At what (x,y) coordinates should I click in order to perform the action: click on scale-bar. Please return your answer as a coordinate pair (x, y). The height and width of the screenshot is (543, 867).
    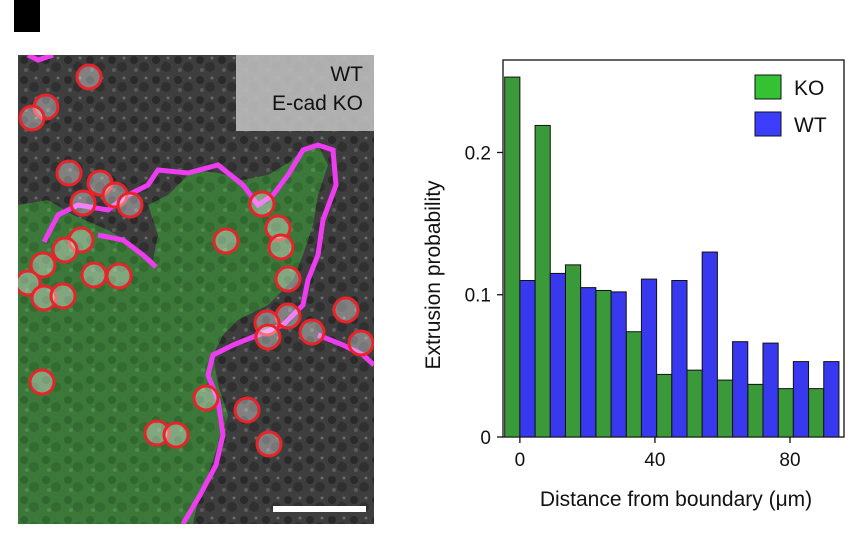
    Looking at the image, I should click on (319, 509).